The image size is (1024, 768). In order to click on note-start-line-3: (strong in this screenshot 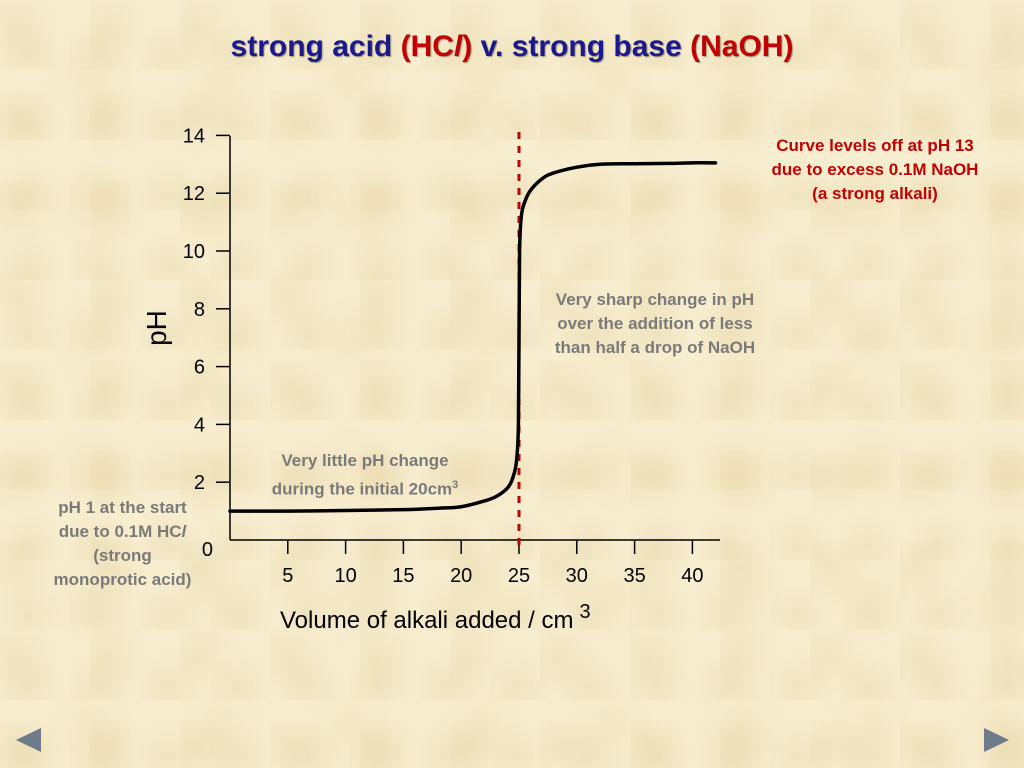, I will do `click(122, 555)`.